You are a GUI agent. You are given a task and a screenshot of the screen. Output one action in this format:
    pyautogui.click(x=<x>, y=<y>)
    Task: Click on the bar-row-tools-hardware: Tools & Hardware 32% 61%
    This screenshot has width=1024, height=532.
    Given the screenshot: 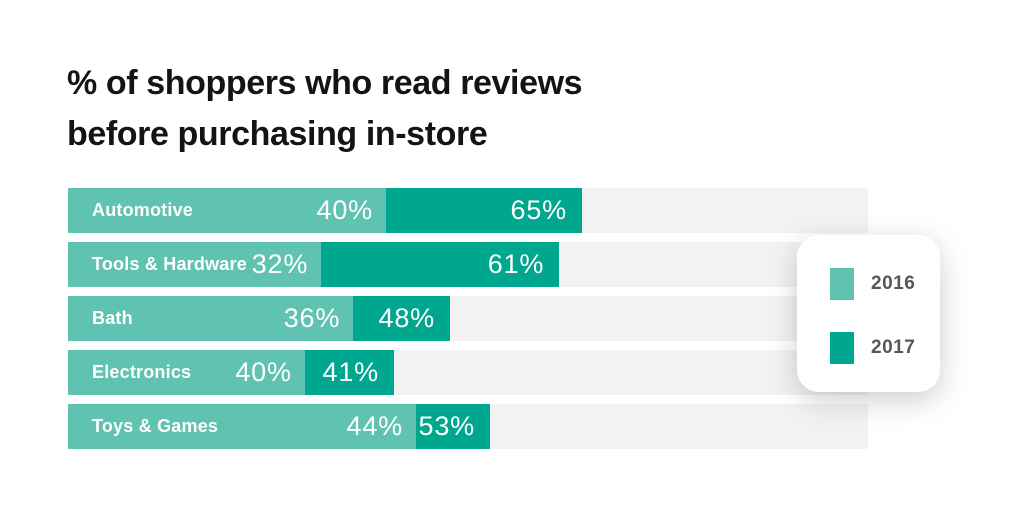 What is the action you would take?
    pyautogui.click(x=468, y=264)
    